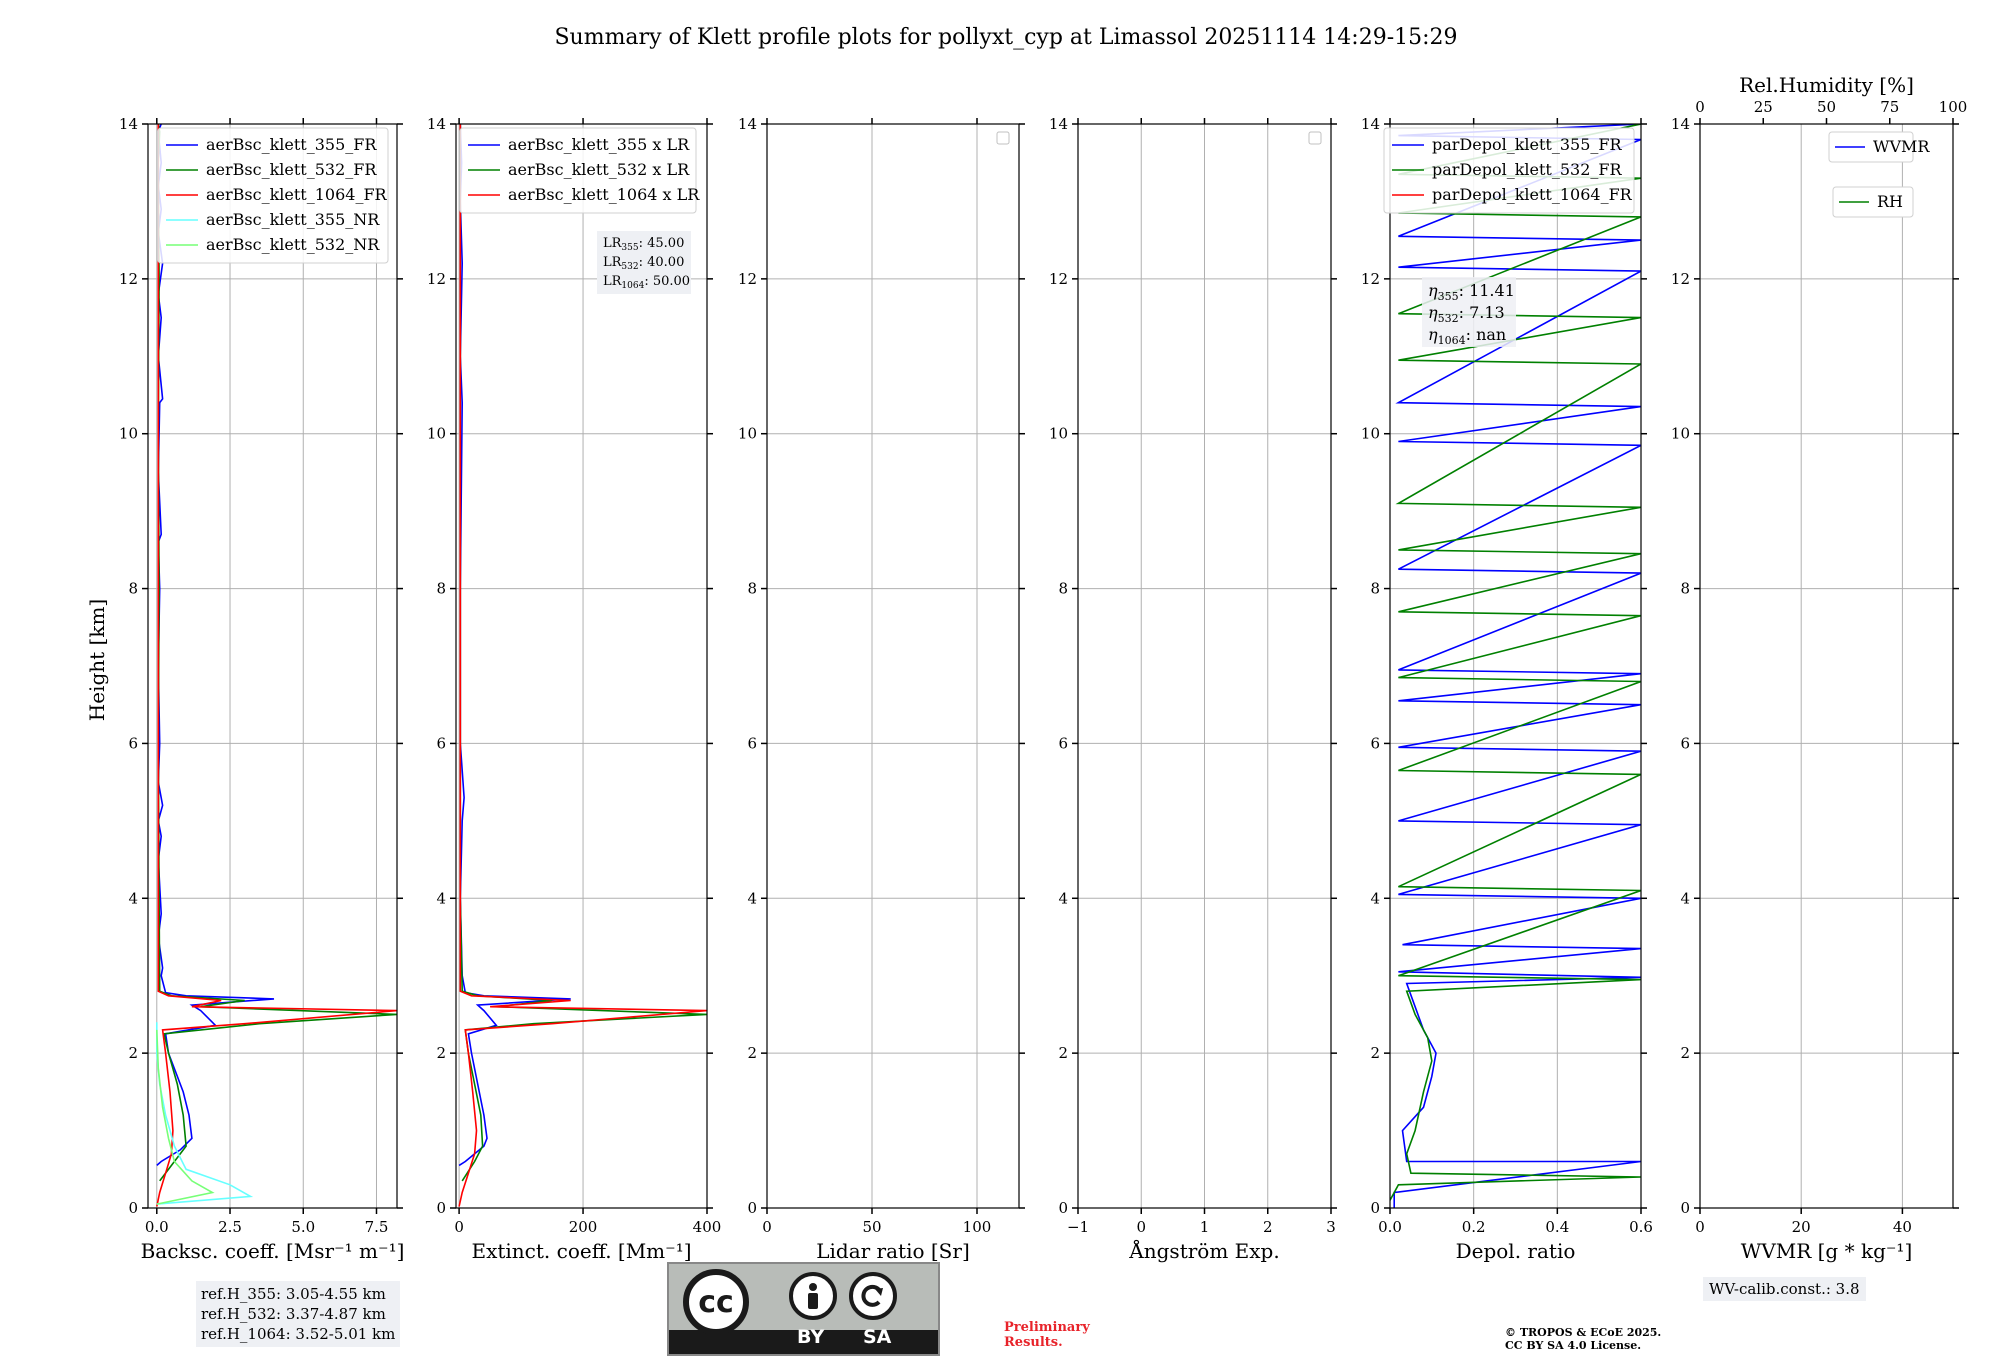  I want to click on eta-355: η355: 11.41, so click(1471, 292).